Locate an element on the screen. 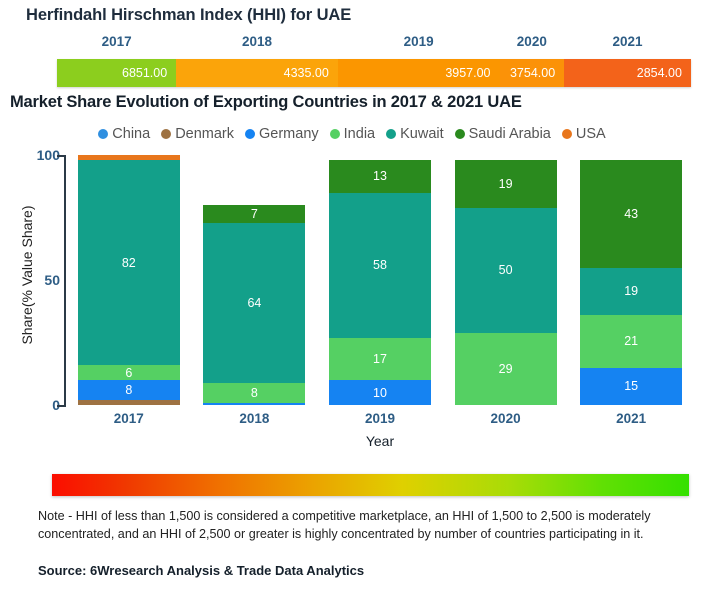 This screenshot has height=600, width=704. bar-segment-usa-2017 is located at coordinates (128, 157).